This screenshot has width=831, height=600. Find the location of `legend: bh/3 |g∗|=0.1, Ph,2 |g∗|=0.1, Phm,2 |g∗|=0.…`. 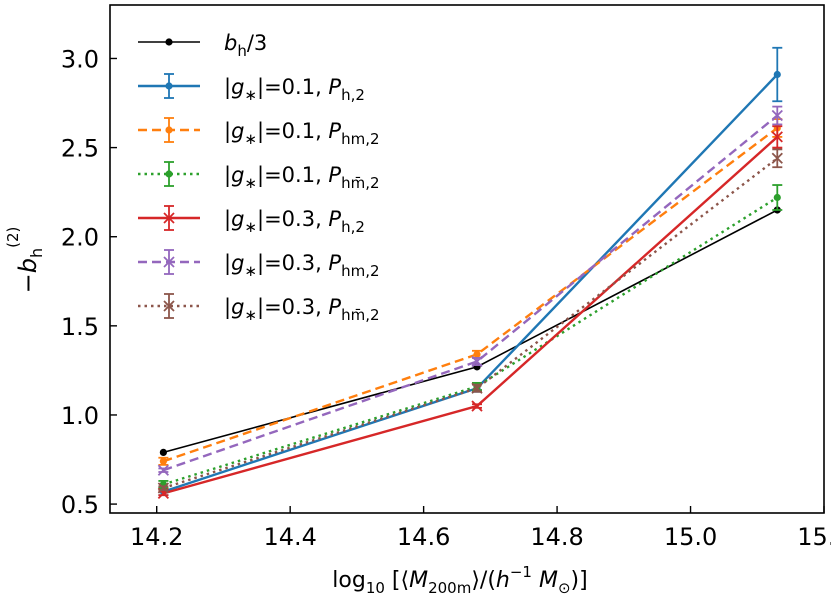

legend: bh/3 |g∗|=0.1, Ph,2 |g∗|=0.1, Phm,2 |g∗|=0.… is located at coordinates (259, 177).